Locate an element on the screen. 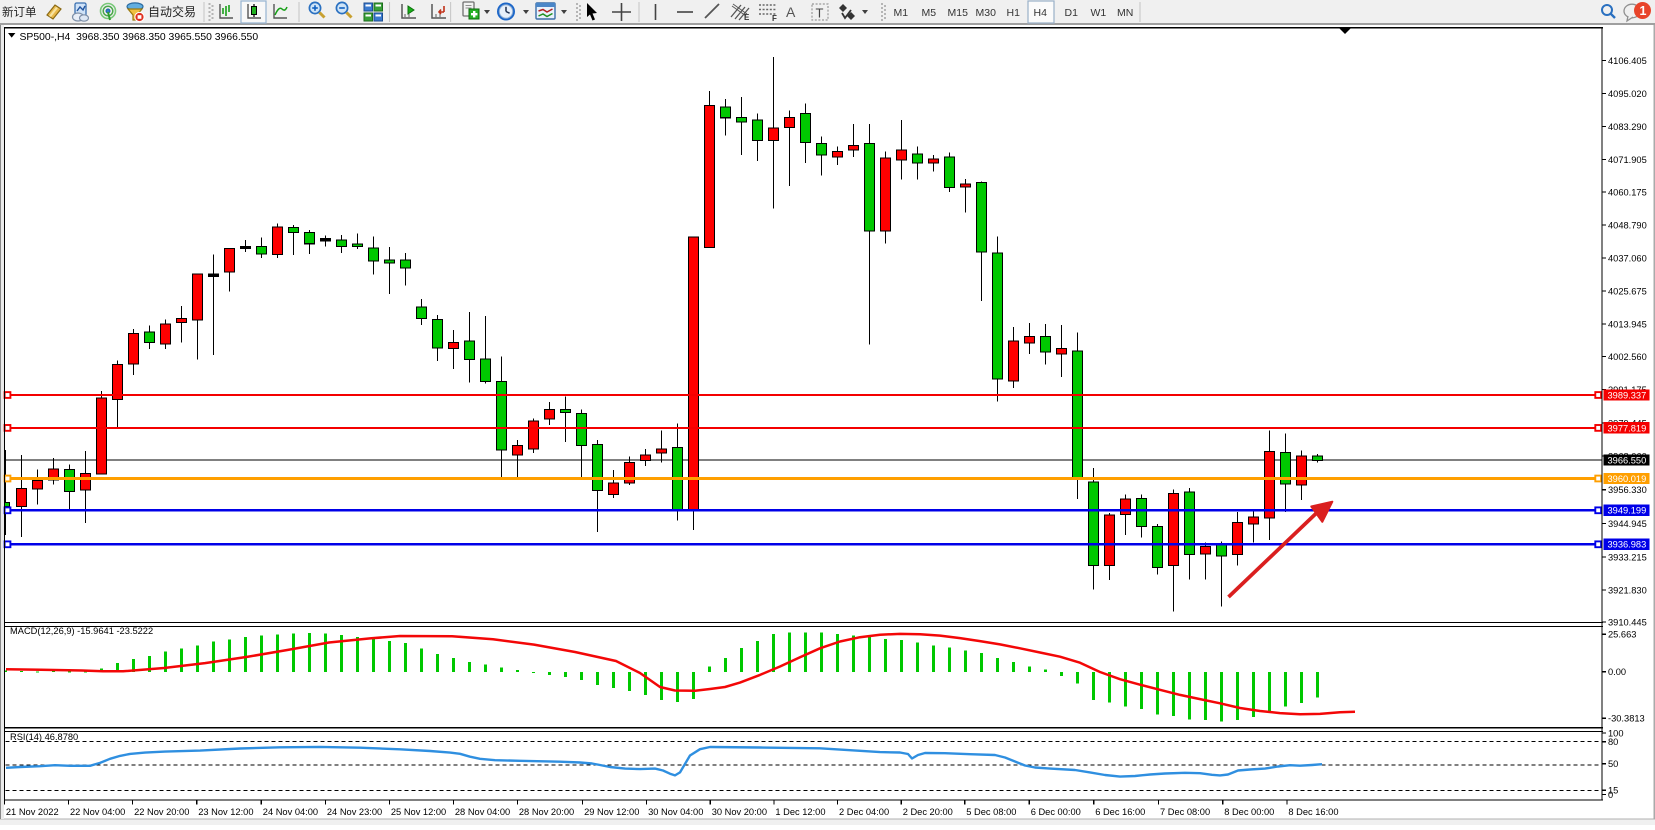  svg-text: 4071.905 is located at coordinates (1627, 160).